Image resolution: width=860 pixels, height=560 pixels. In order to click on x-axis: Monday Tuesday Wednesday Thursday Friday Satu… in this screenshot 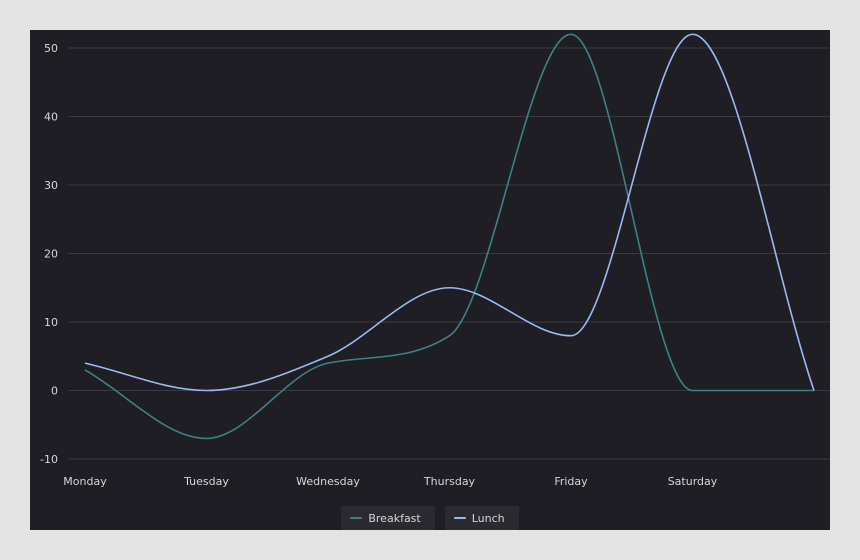, I will do `click(390, 481)`.